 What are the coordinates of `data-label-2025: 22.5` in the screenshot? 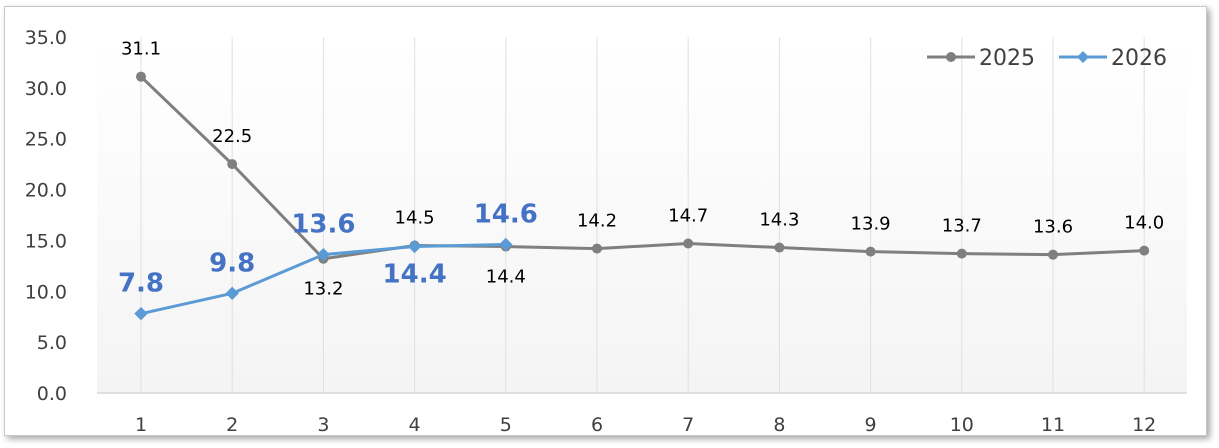 It's located at (232, 136).